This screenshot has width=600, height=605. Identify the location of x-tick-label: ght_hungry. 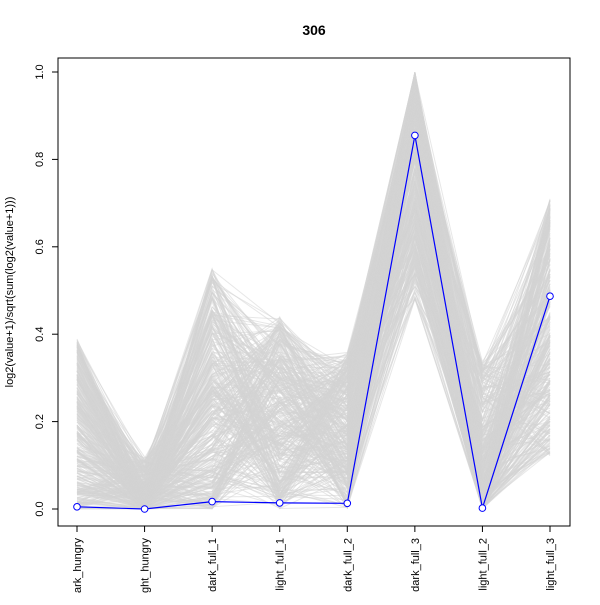
(146, 566).